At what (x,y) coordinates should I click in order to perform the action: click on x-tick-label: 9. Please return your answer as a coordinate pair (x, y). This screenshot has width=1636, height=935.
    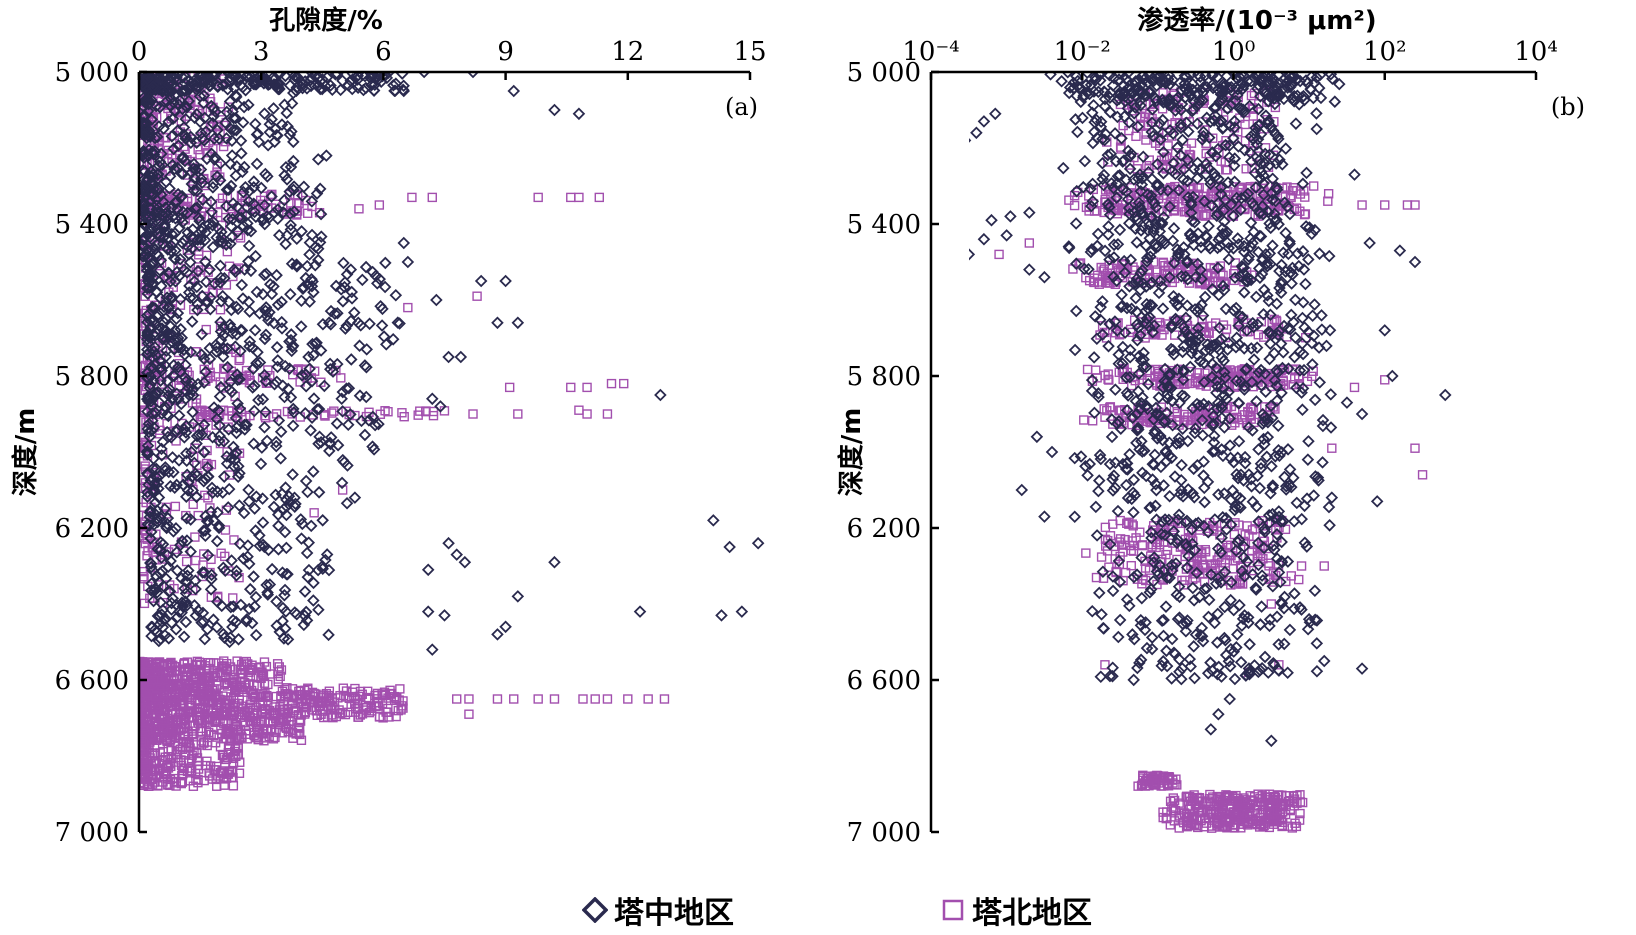
    Looking at the image, I should click on (505, 52).